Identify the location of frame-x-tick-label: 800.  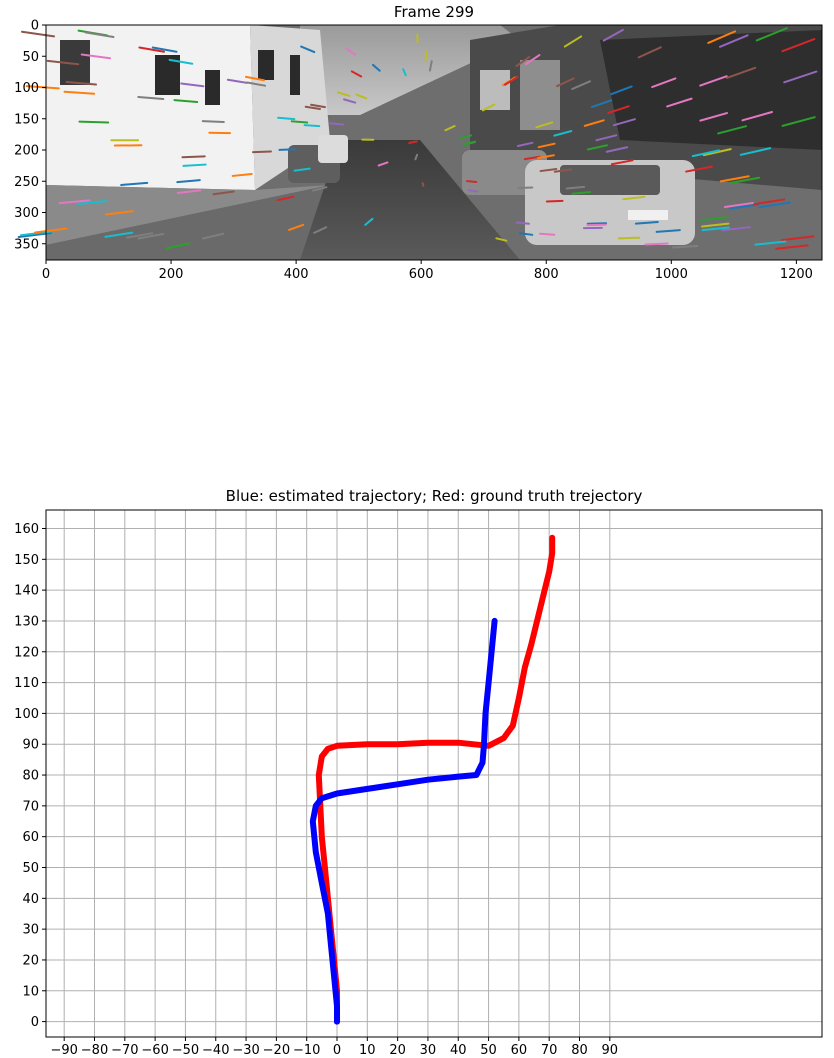
(546, 274).